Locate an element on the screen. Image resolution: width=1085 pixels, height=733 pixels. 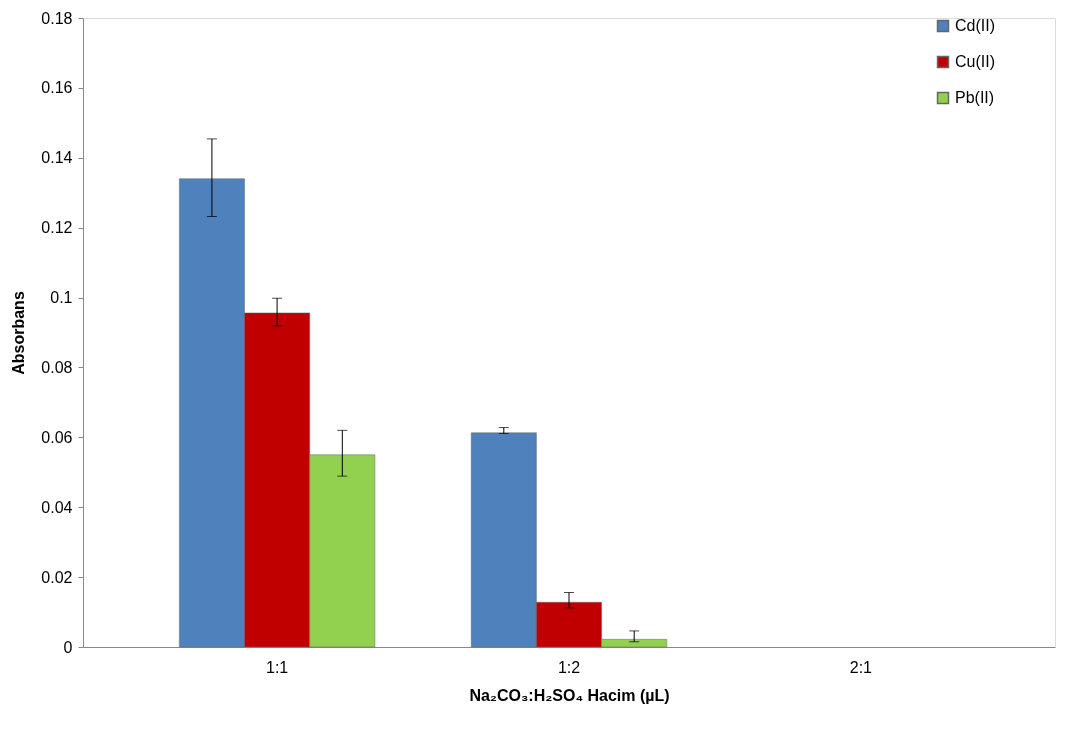
y-tick-label: 0.08 is located at coordinates (57, 367).